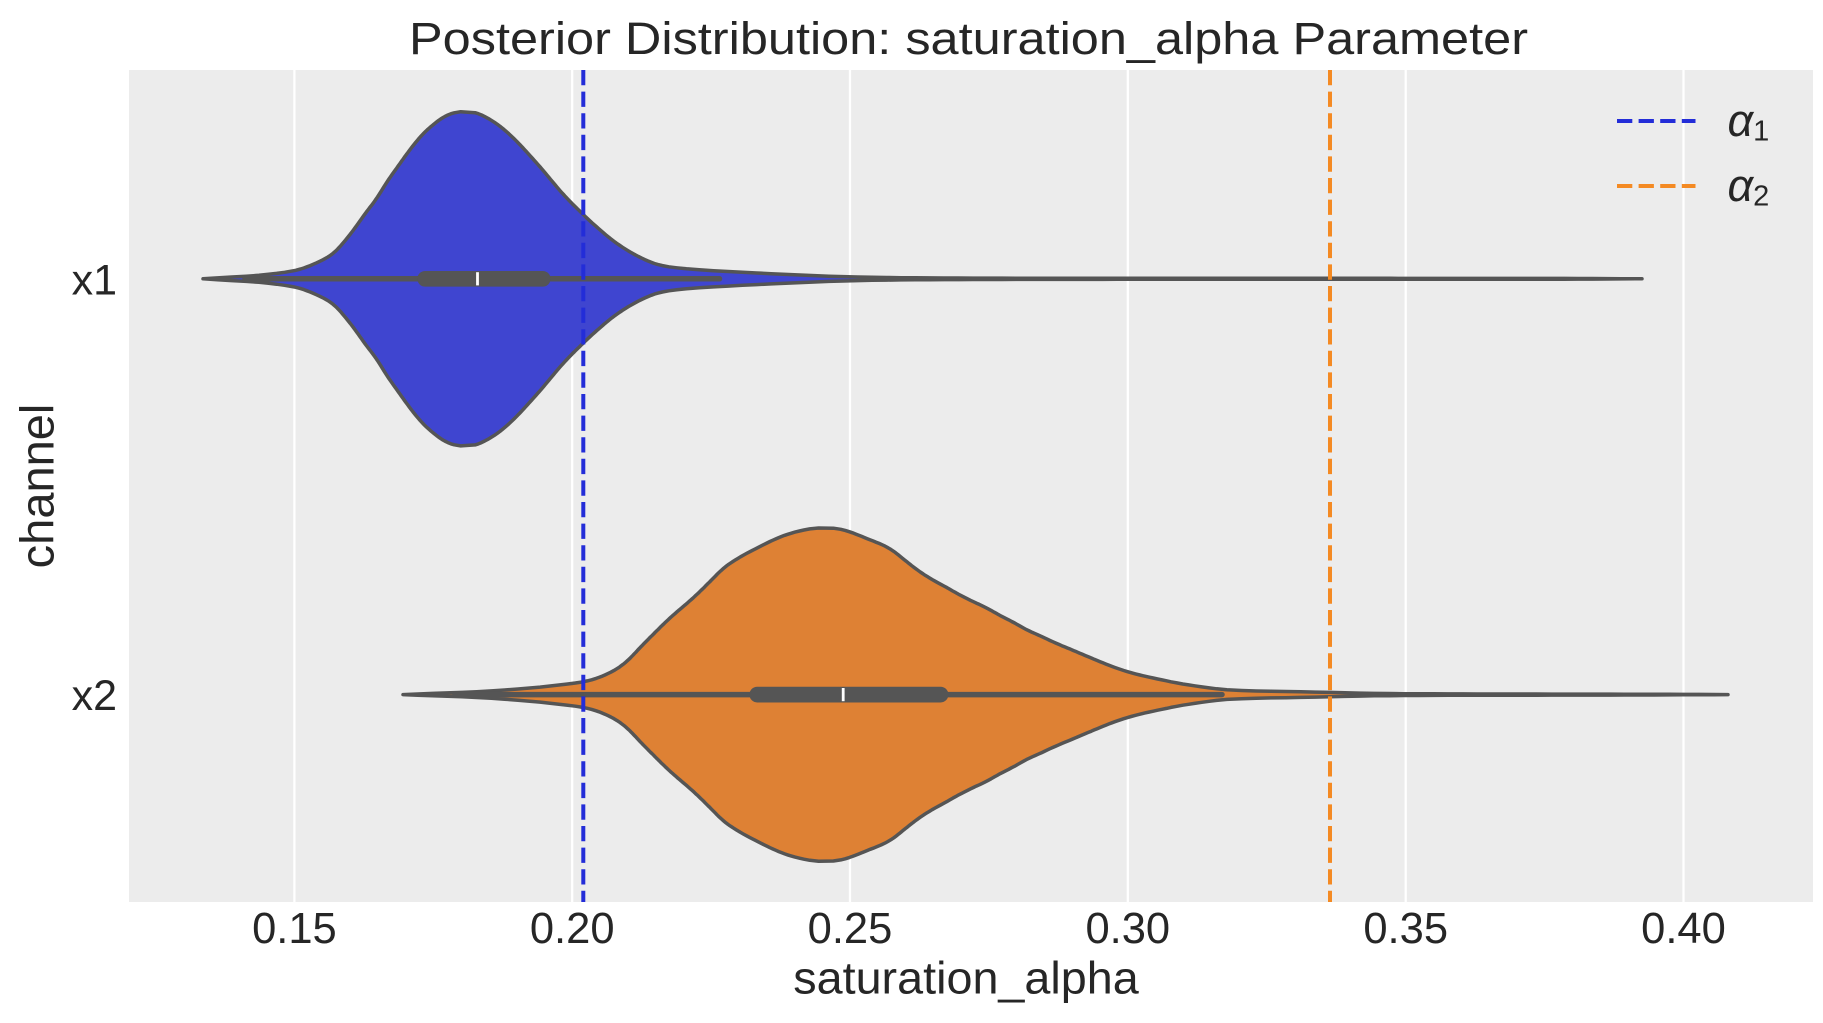 This screenshot has width=1823, height=1023. Describe the element at coordinates (572, 929) in the screenshot. I see `svg-text: 0.20` at that location.